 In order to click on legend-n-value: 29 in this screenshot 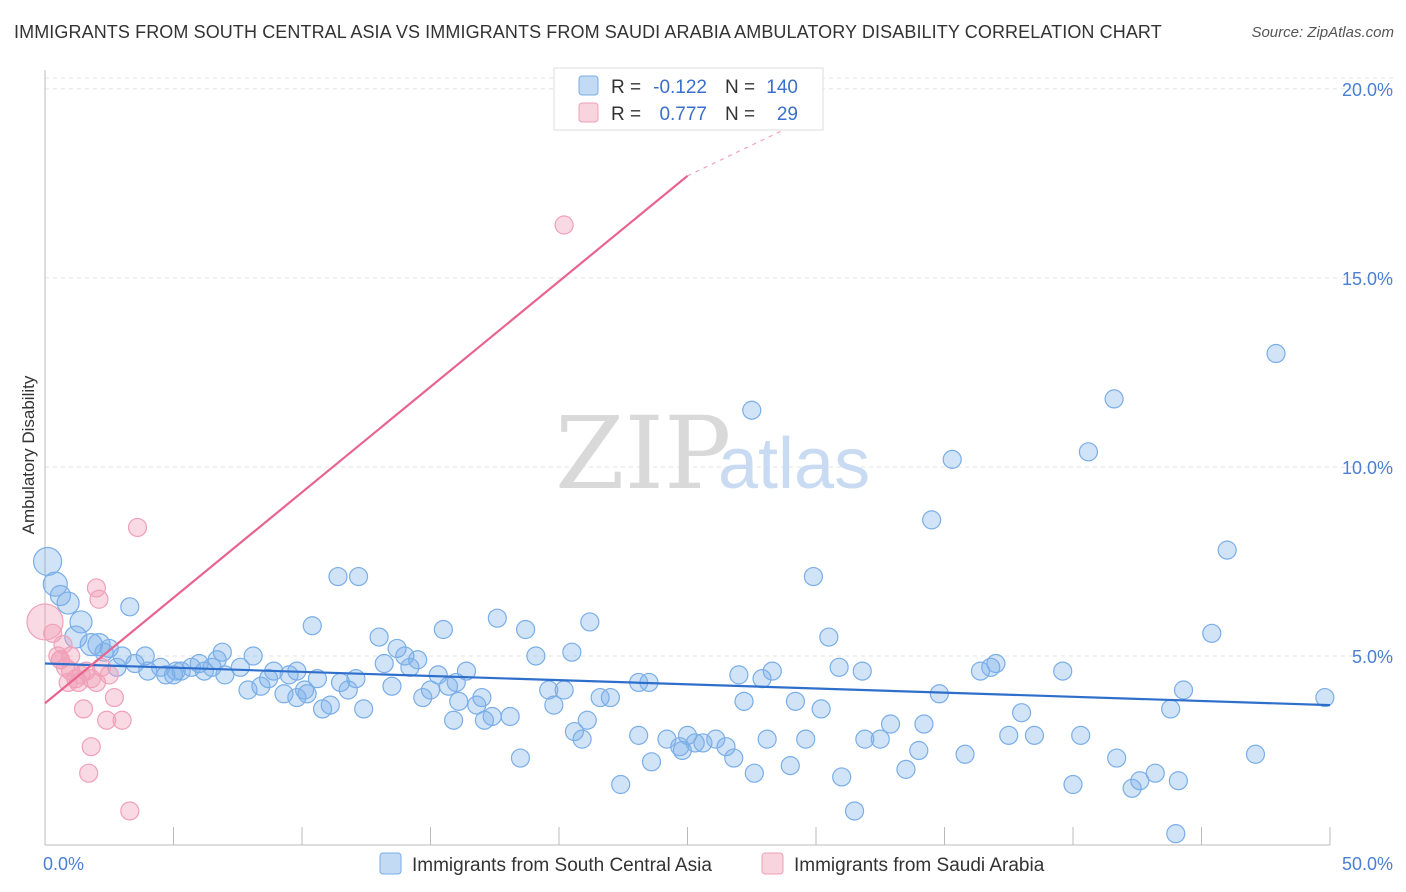, I will do `click(787, 114)`.